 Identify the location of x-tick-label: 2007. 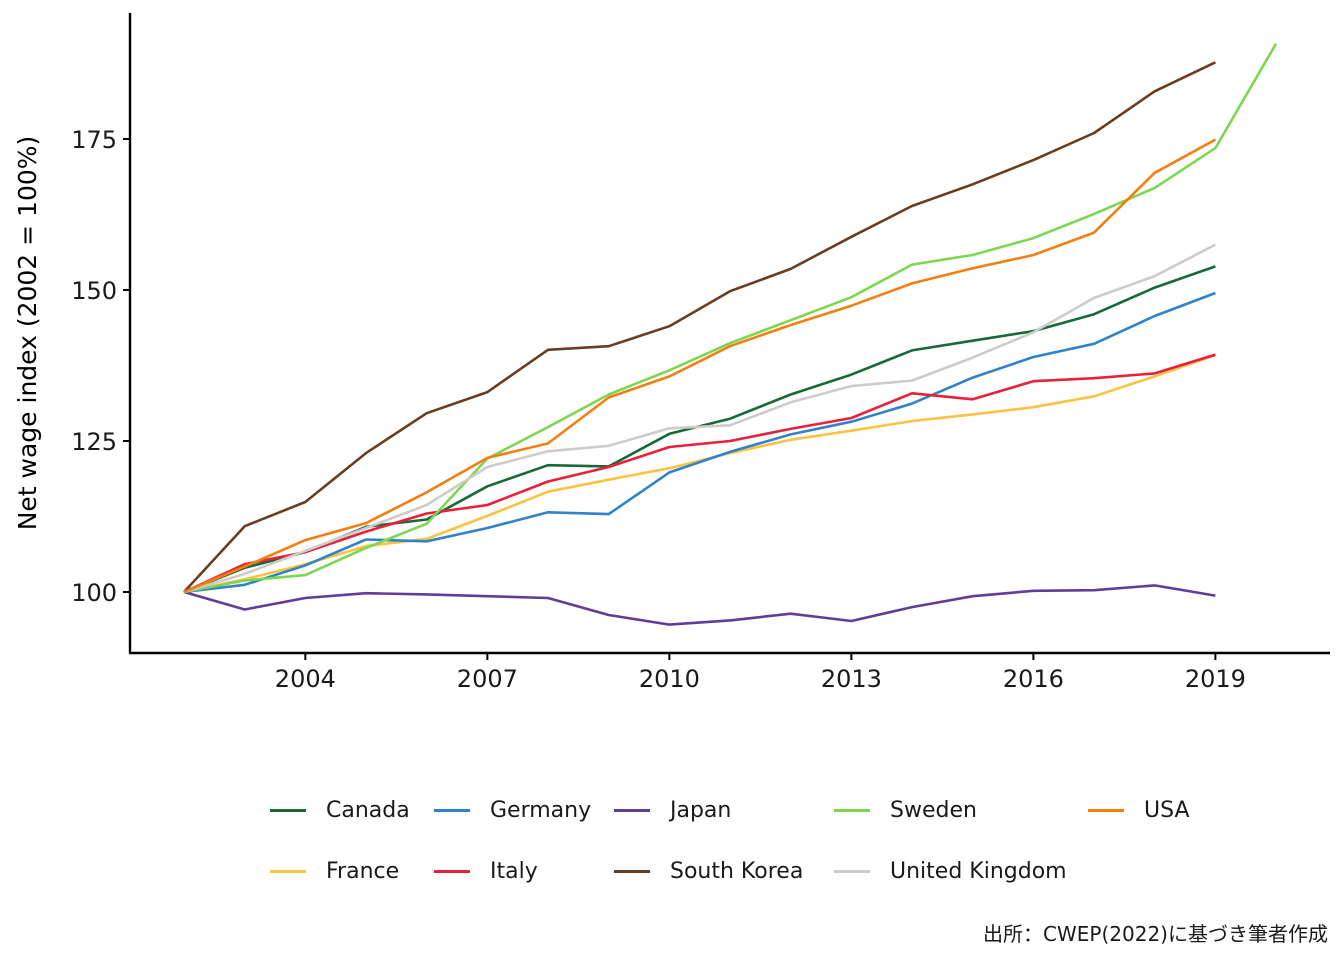
(487, 679).